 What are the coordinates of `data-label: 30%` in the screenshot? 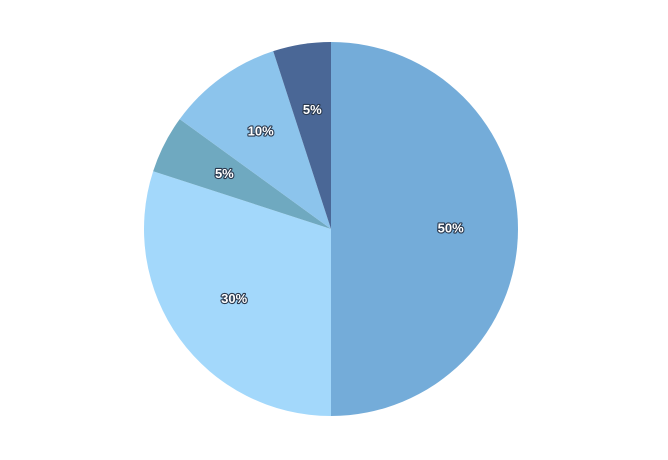 It's located at (234, 298).